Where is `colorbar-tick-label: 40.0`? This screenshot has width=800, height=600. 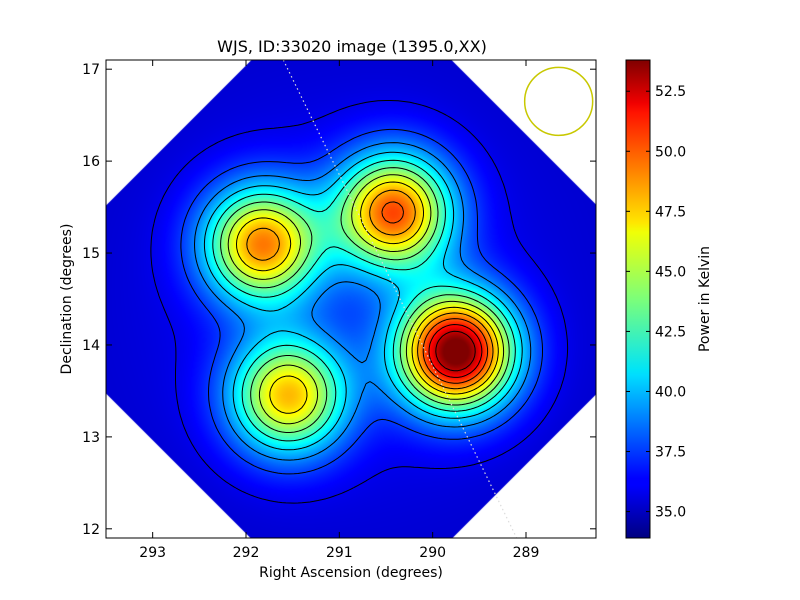
colorbar-tick-label: 40.0 is located at coordinates (670, 392).